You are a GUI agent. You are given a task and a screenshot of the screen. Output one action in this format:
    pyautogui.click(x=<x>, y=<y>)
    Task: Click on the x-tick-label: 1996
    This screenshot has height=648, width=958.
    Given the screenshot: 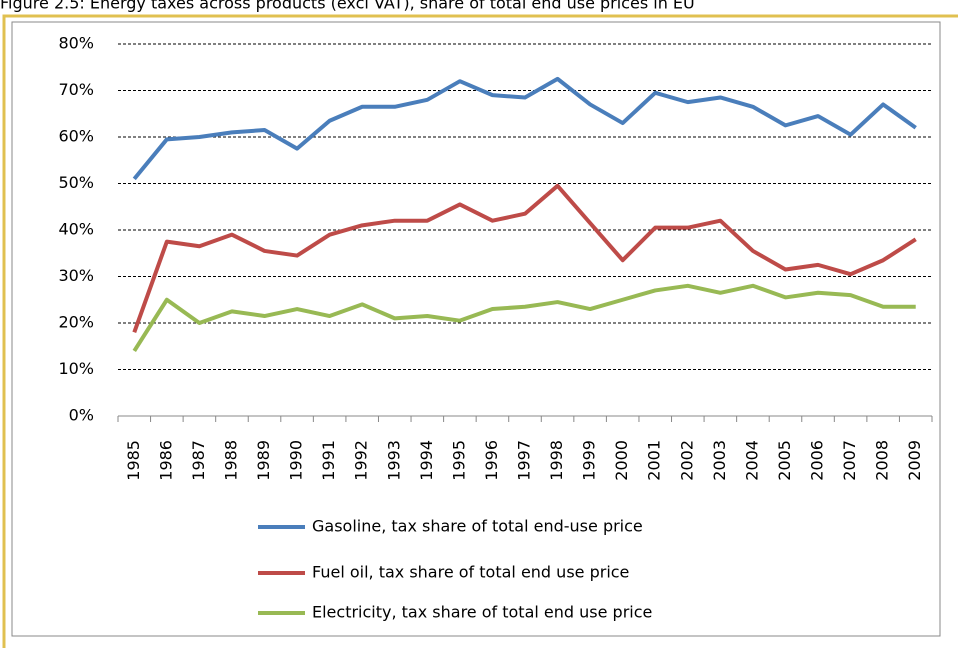 What is the action you would take?
    pyautogui.click(x=491, y=460)
    